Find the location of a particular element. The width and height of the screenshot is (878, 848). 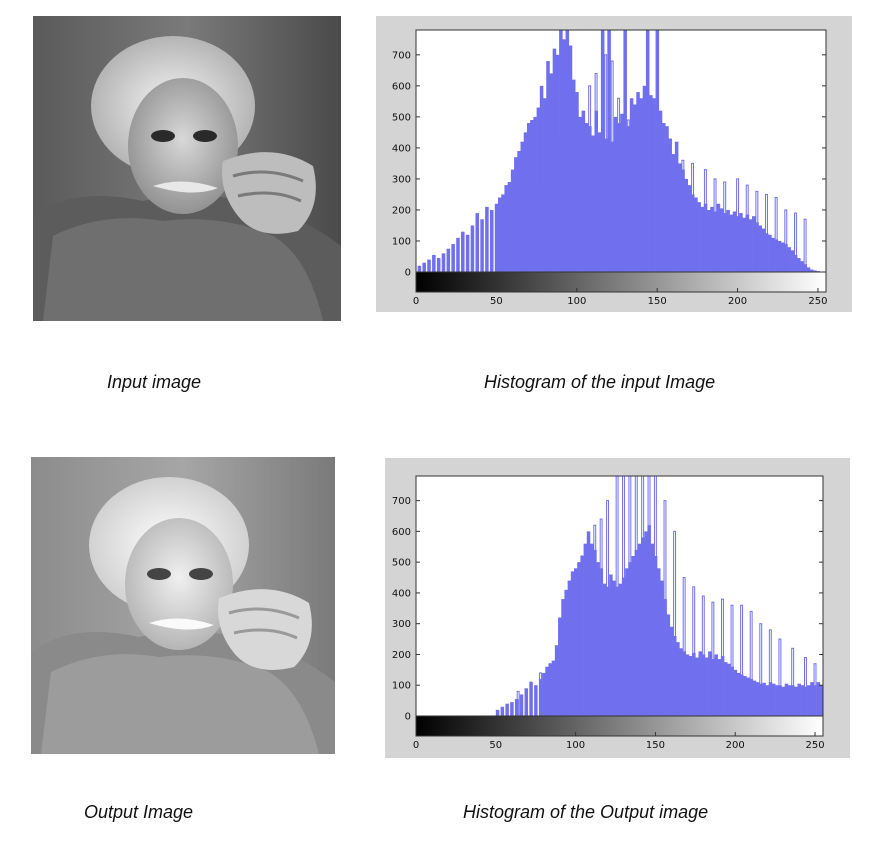

x-tick-label: 50 is located at coordinates (496, 301).